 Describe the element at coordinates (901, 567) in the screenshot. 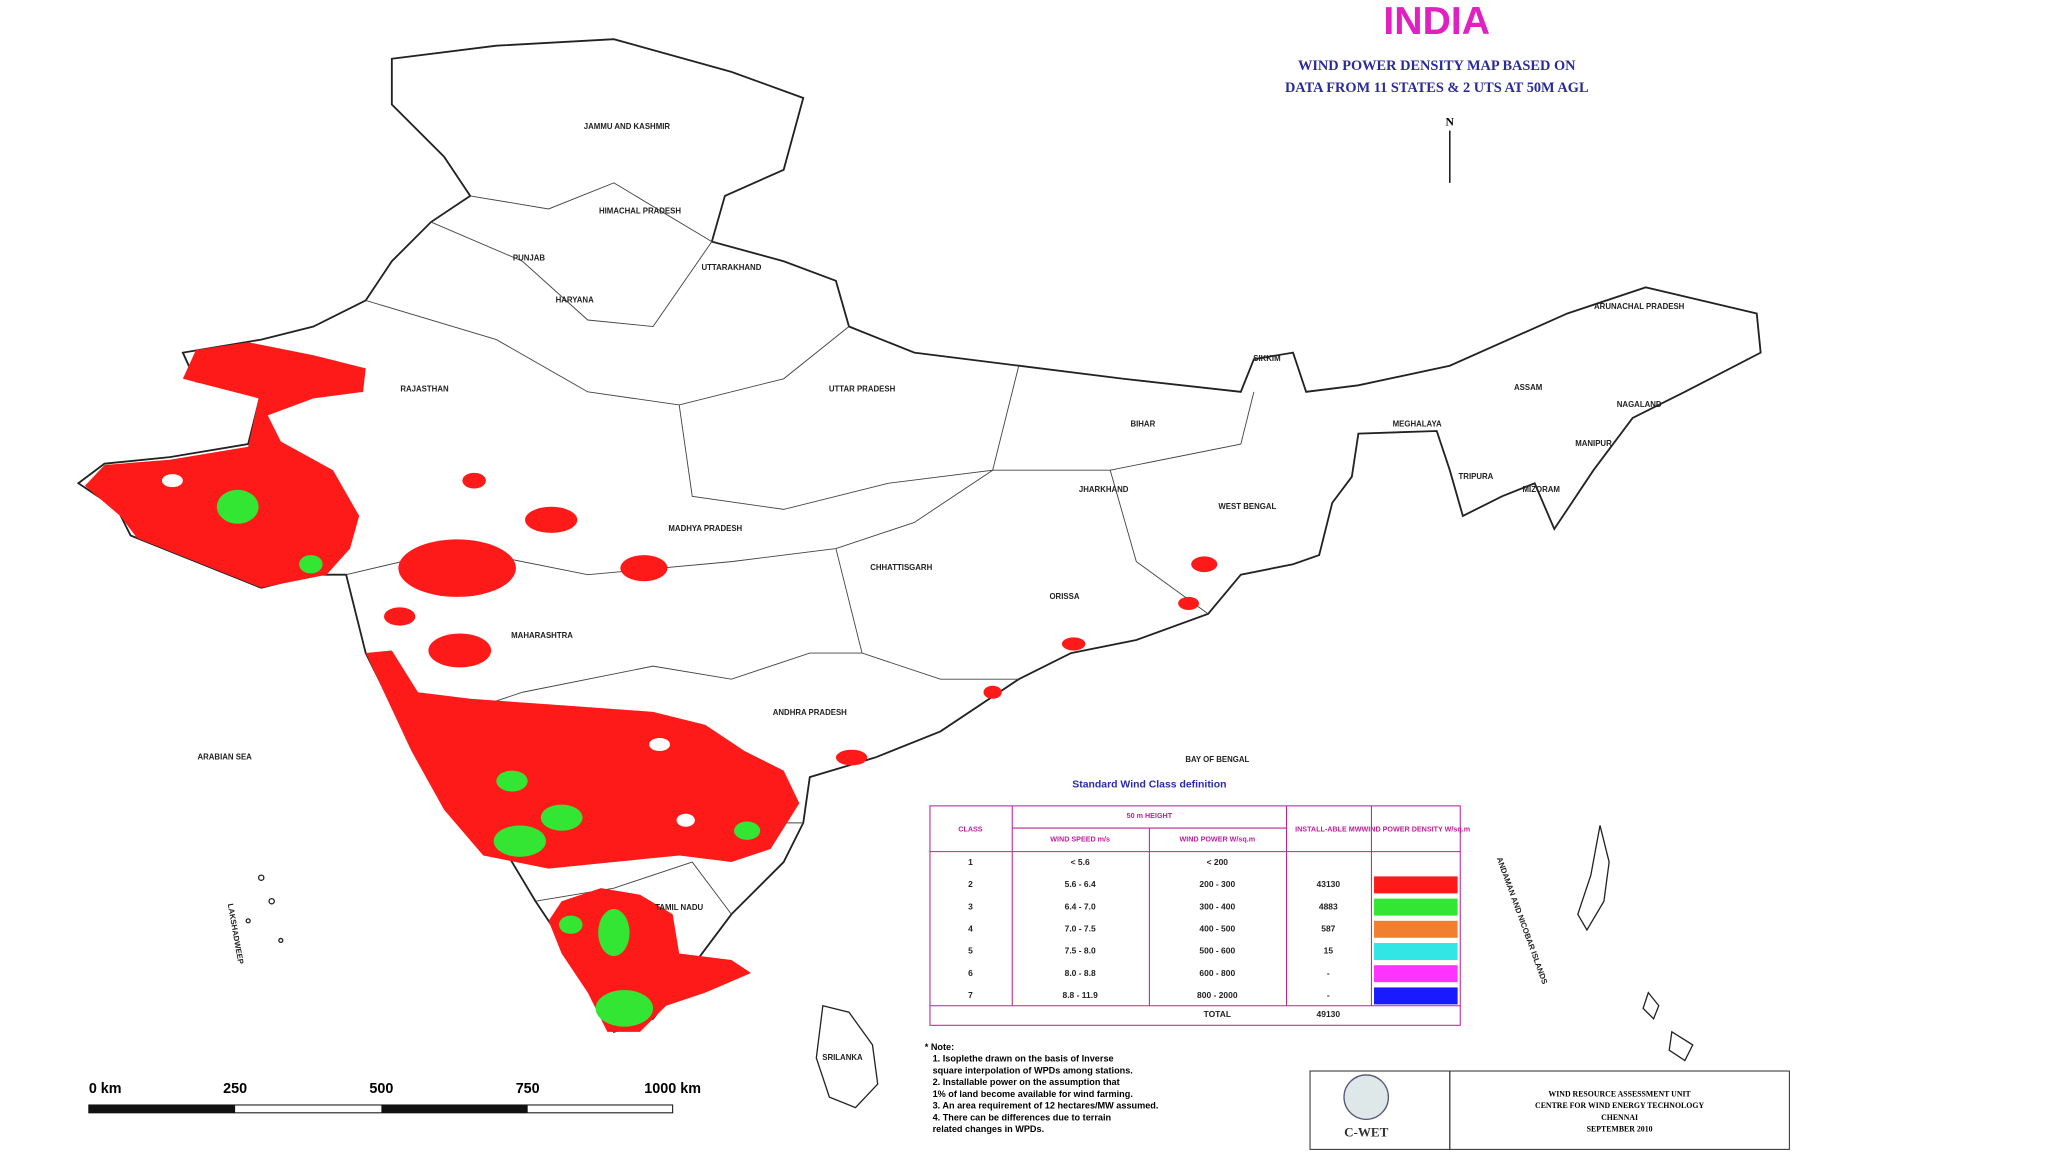

I see `region-label: CHHATTISGARH` at that location.